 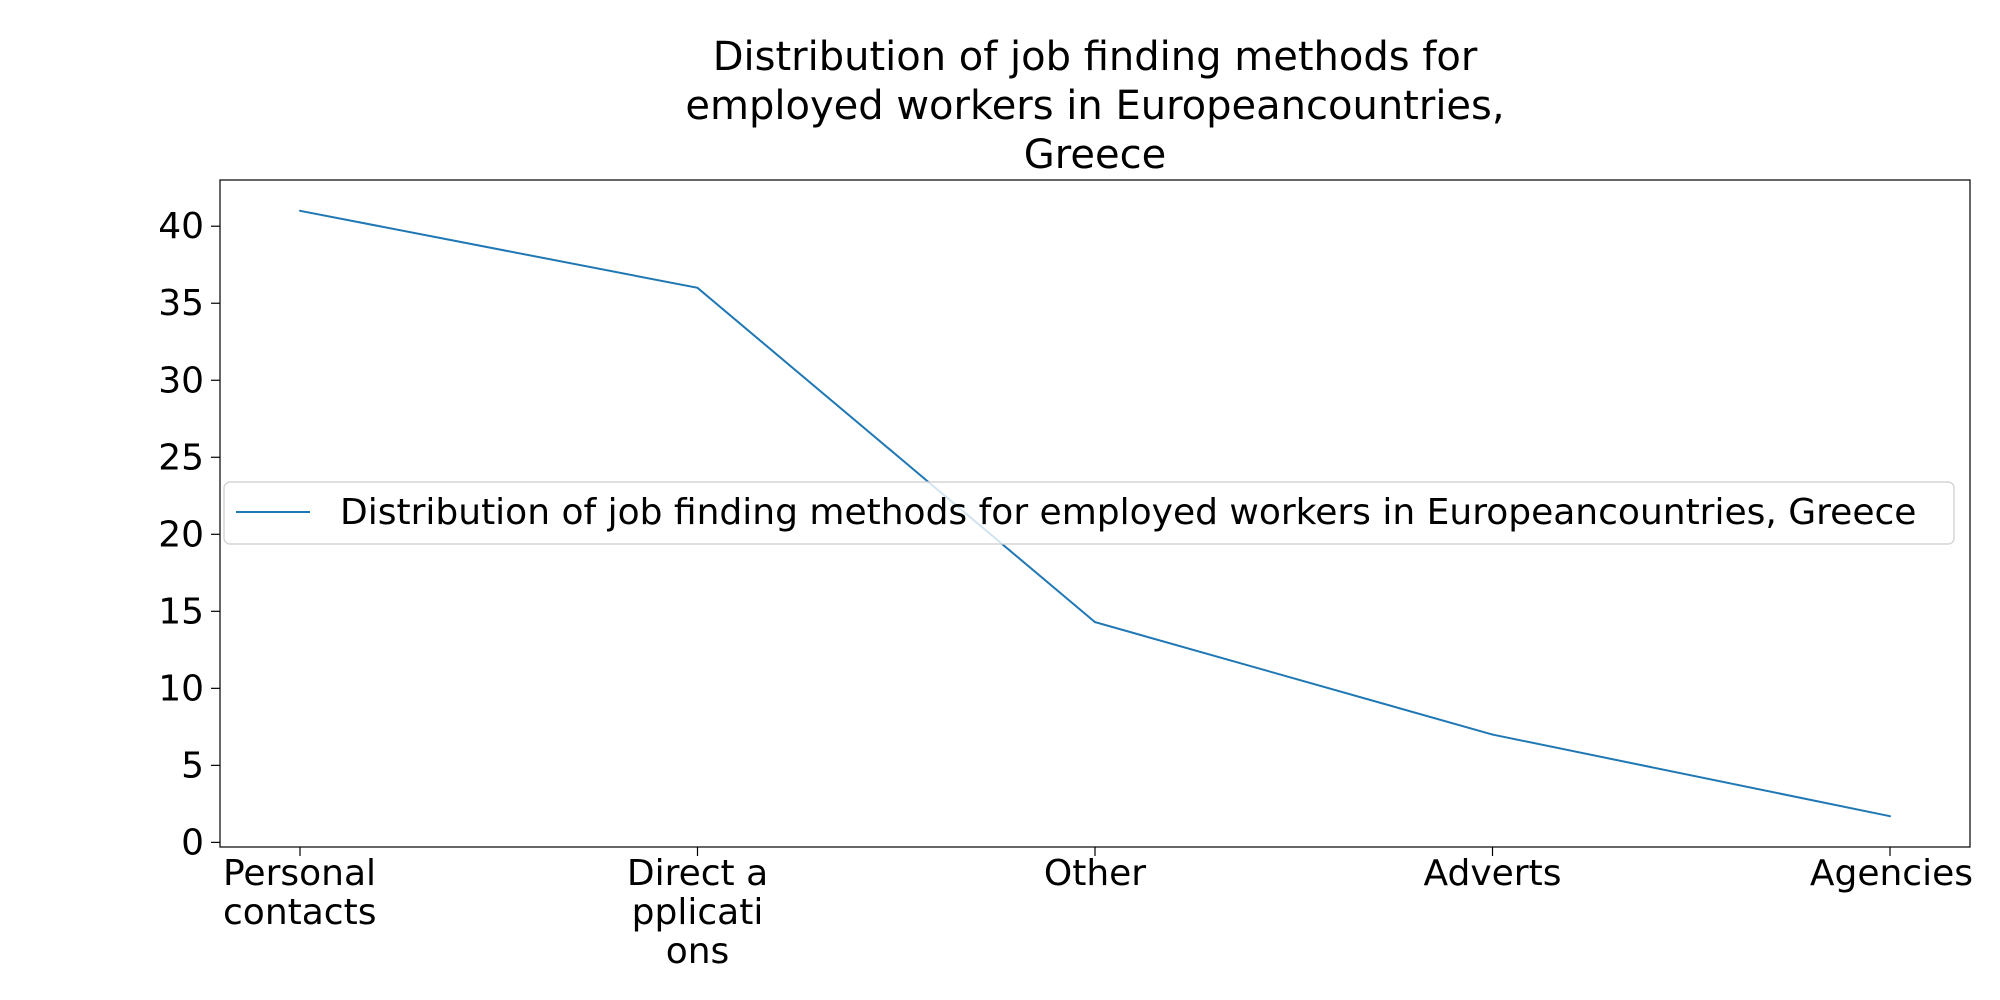 What do you see at coordinates (192, 765) in the screenshot?
I see `y-tick-label: 5` at bounding box center [192, 765].